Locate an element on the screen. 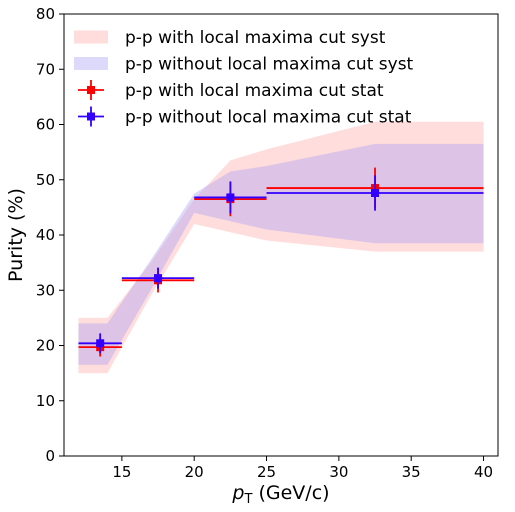 This screenshot has height=512, width=515. y-axis-label: Purity (%) is located at coordinates (16, 235).